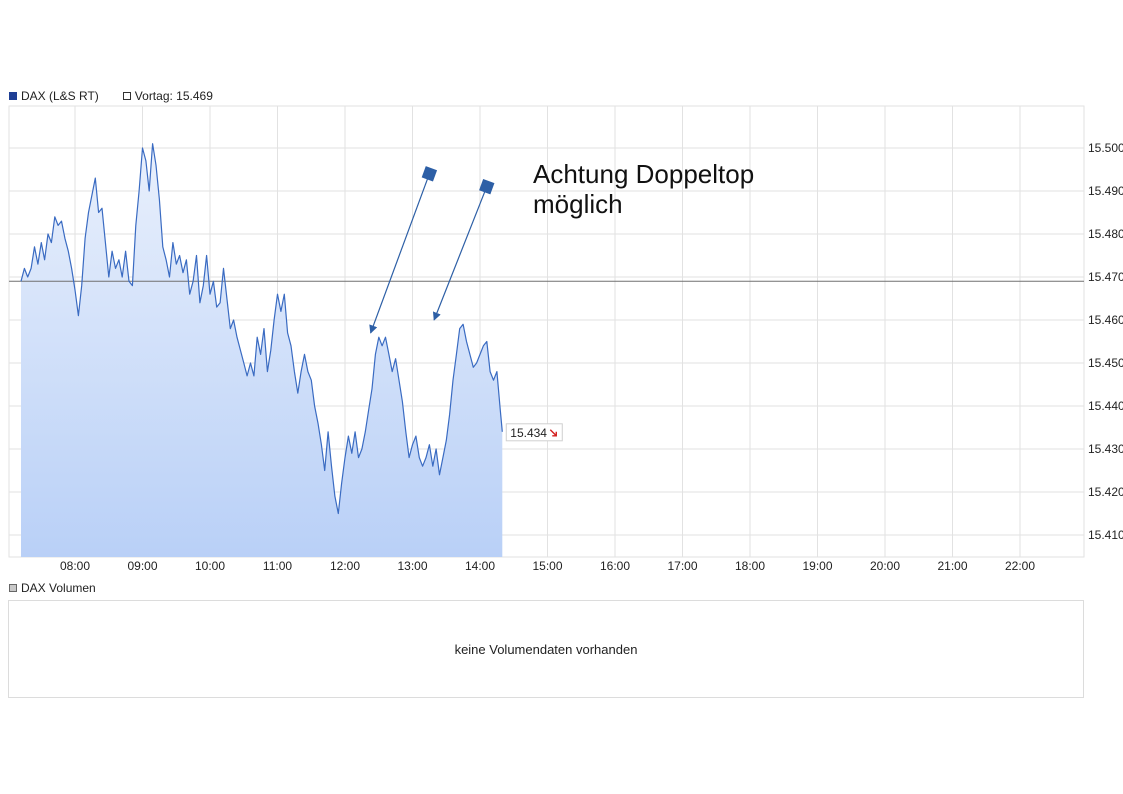  What do you see at coordinates (345, 566) in the screenshot?
I see `x-tick-label: 12:00` at bounding box center [345, 566].